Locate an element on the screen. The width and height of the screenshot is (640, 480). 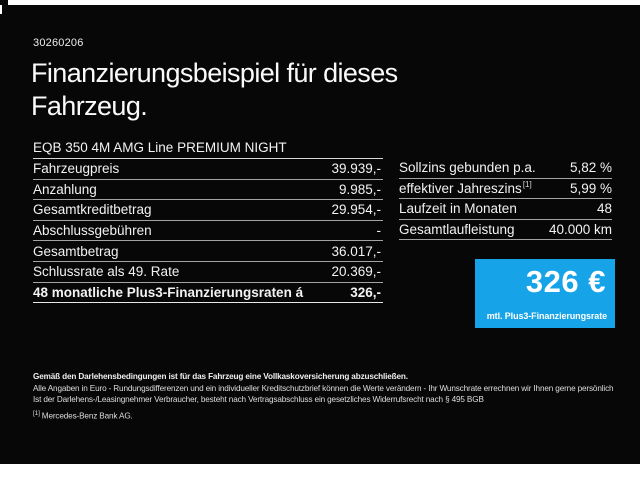
row-value: 29.954,- is located at coordinates (356, 210).